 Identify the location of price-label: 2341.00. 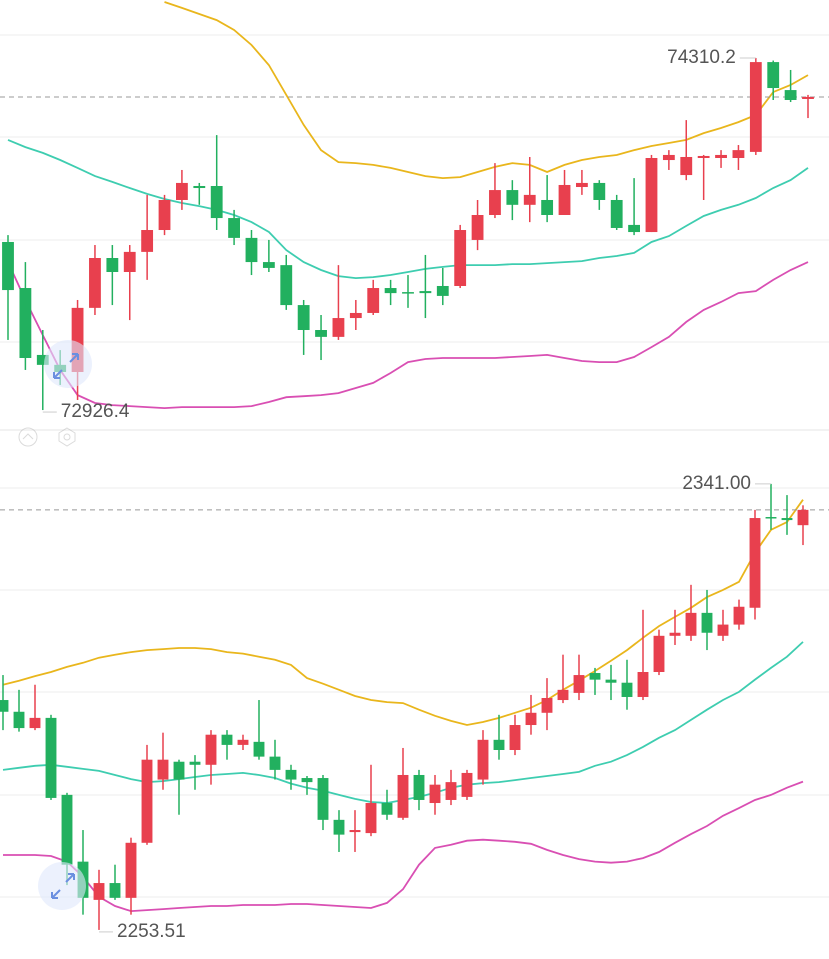
(716, 483).